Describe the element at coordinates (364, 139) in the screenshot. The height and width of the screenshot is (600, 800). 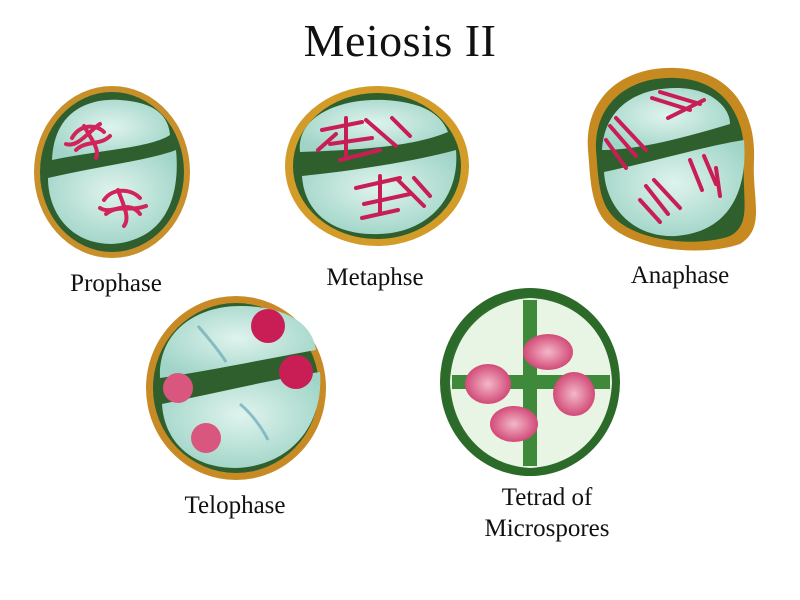
I see `metaphase-chromosomes-upper` at that location.